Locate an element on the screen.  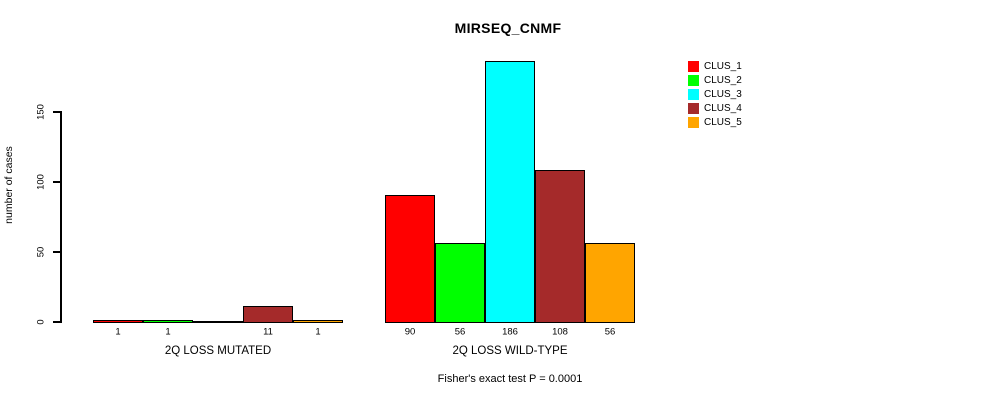
bar-value-label: 90 is located at coordinates (410, 332).